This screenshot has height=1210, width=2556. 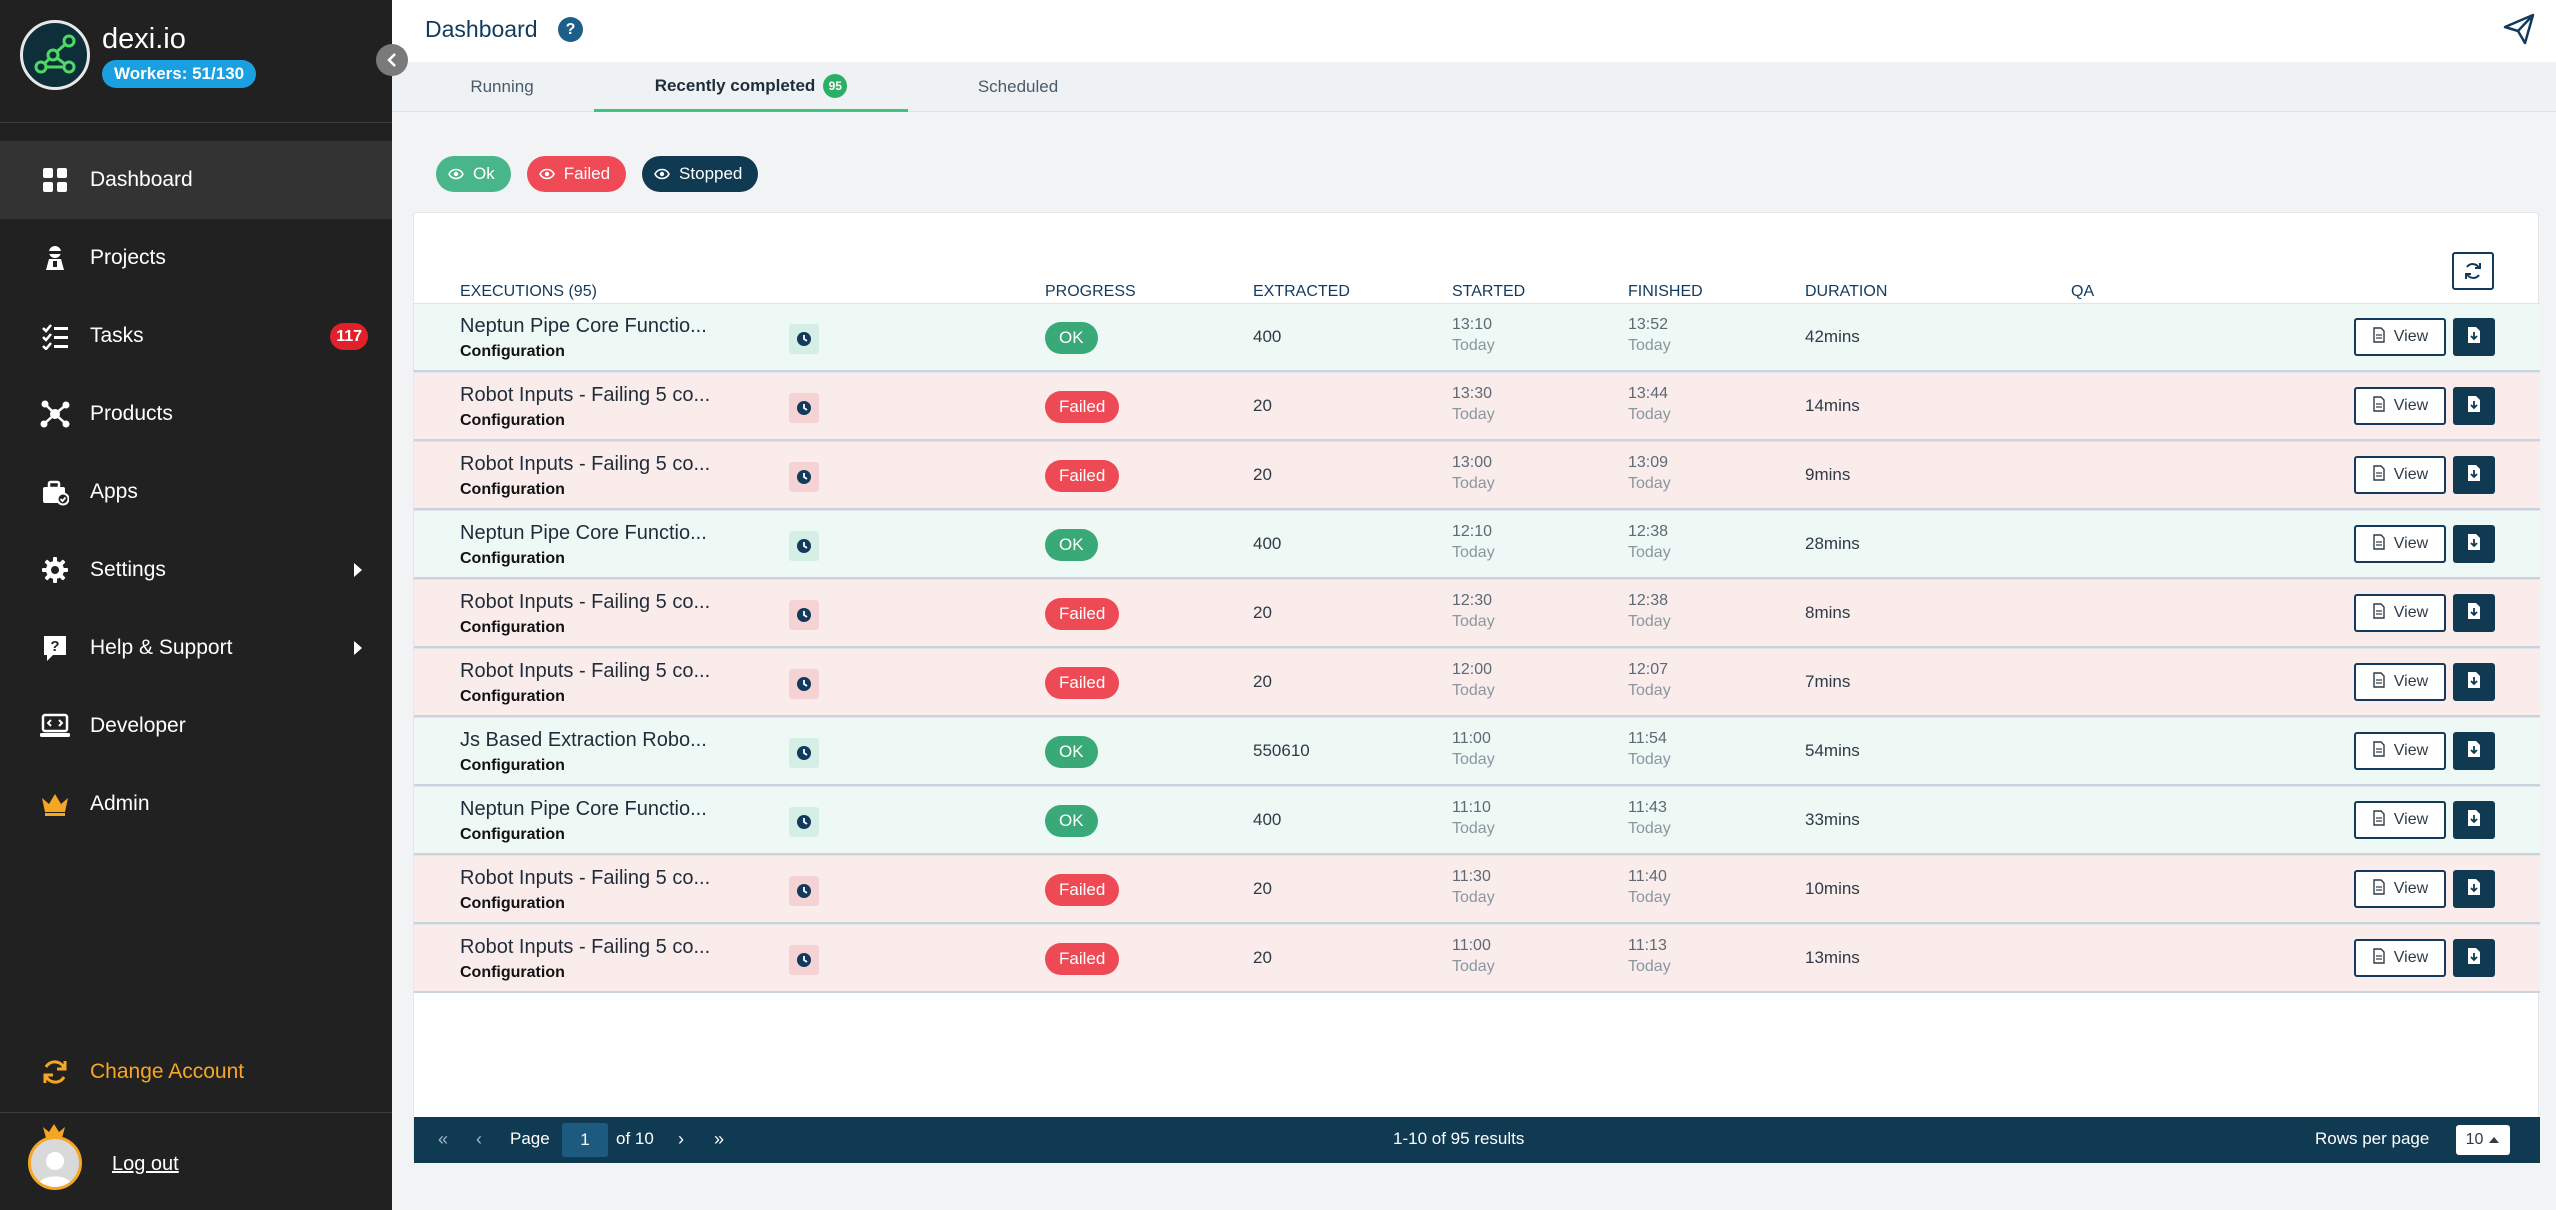 I want to click on sidebar-item-apps: Apps, so click(x=196, y=492).